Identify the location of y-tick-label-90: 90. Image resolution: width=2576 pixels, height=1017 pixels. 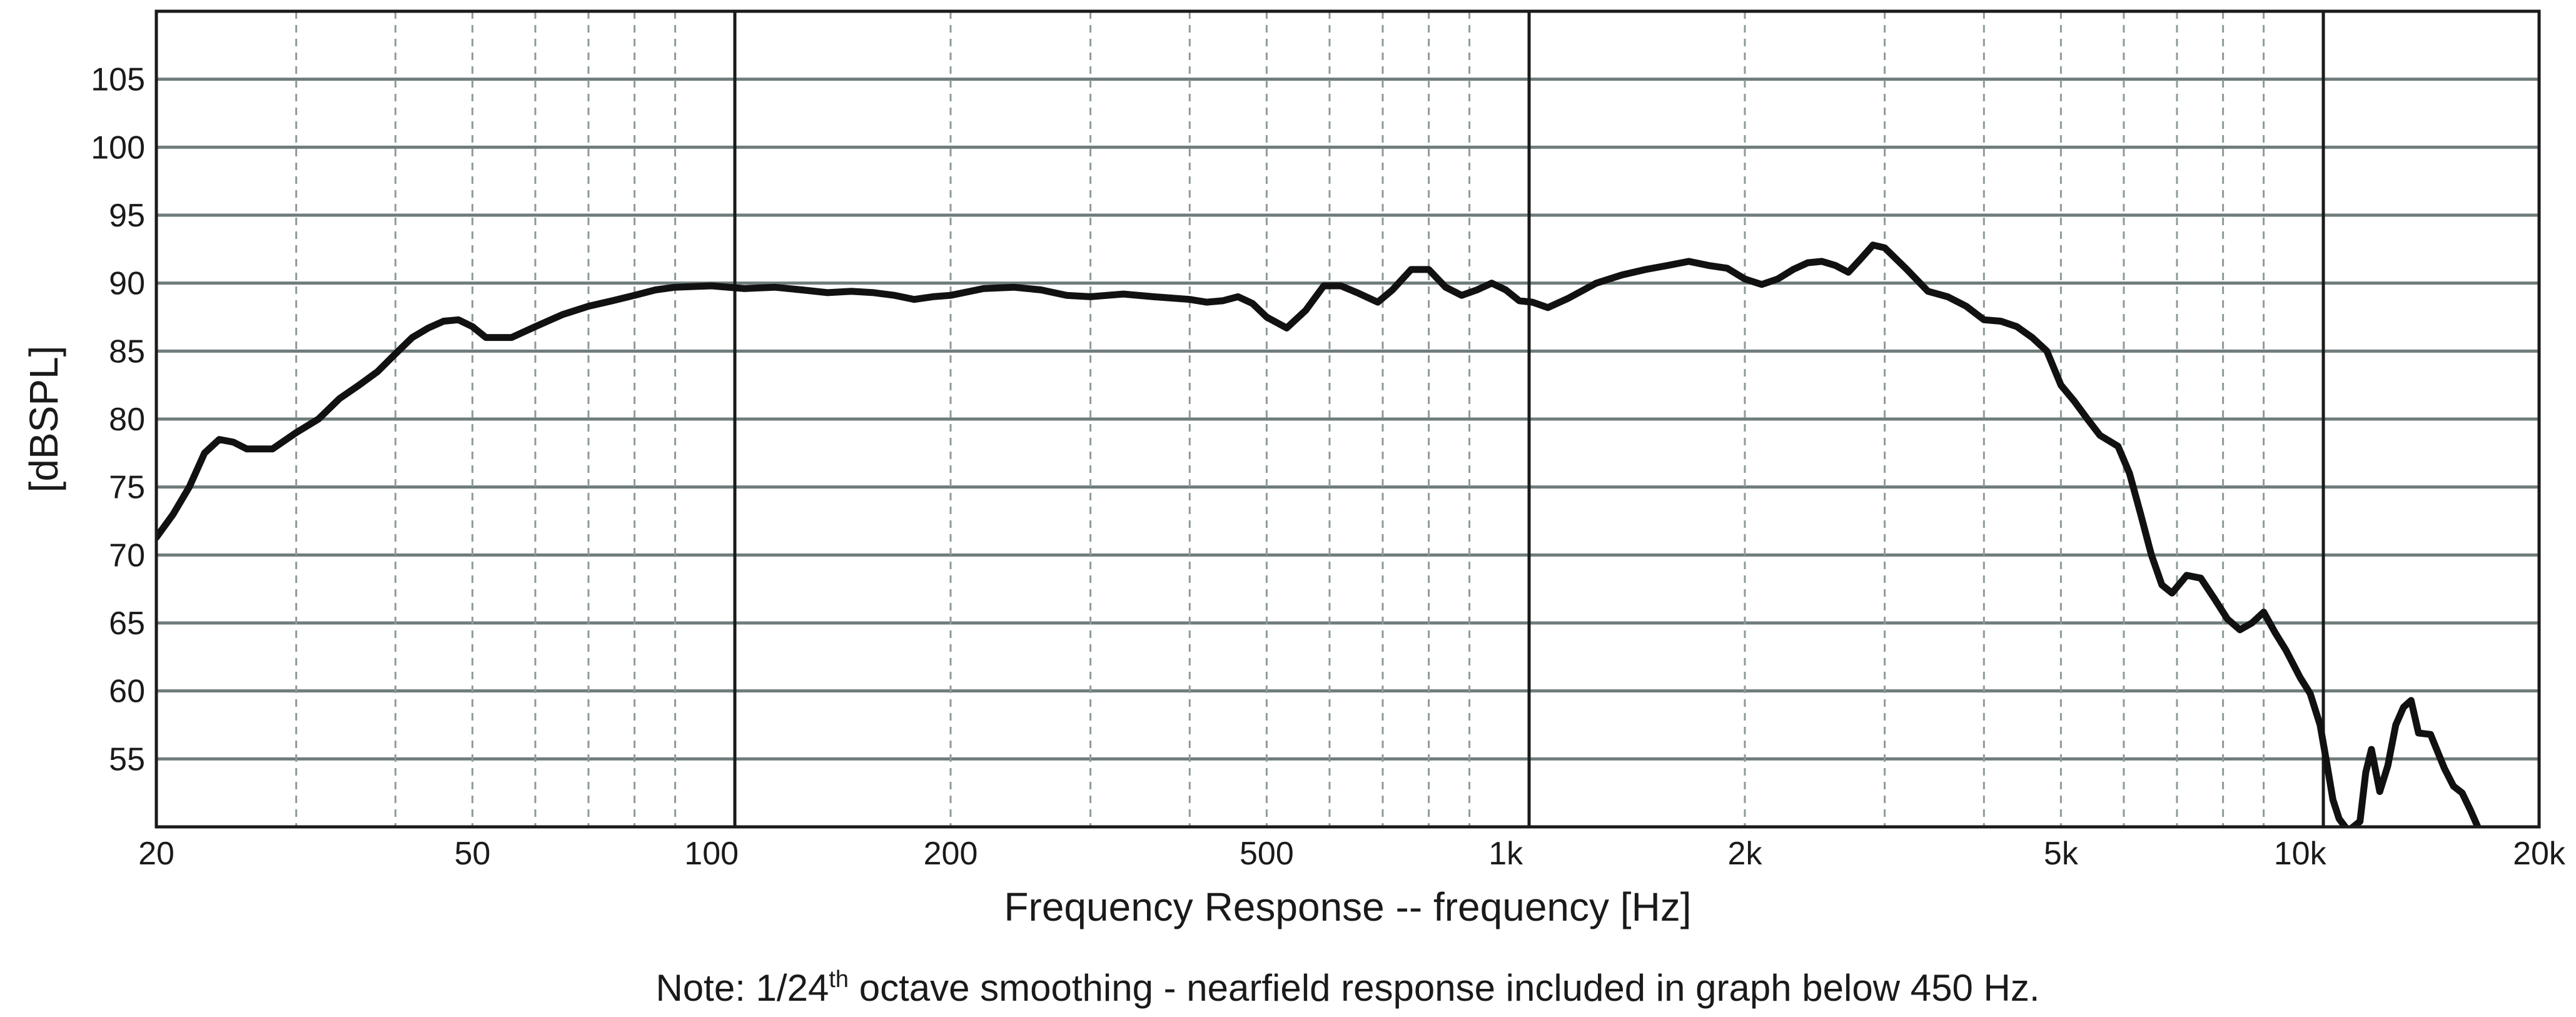
(127, 284).